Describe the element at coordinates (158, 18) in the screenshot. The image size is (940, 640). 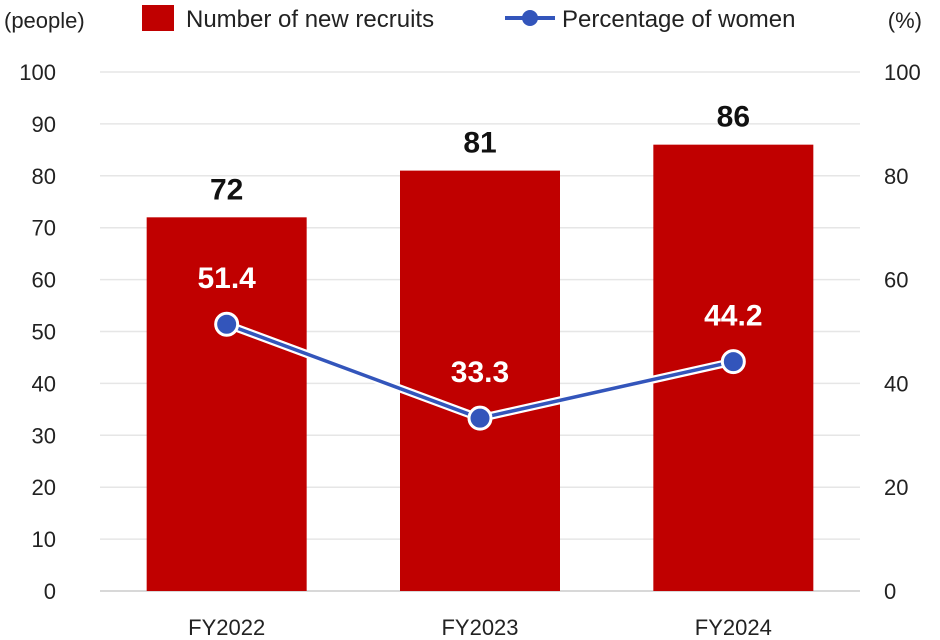
I see `legend-bar-swatch` at that location.